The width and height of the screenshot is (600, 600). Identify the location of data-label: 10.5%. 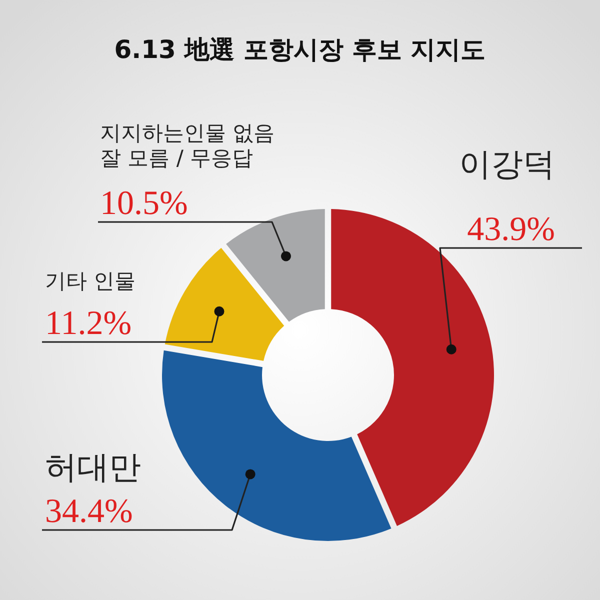
(144, 203).